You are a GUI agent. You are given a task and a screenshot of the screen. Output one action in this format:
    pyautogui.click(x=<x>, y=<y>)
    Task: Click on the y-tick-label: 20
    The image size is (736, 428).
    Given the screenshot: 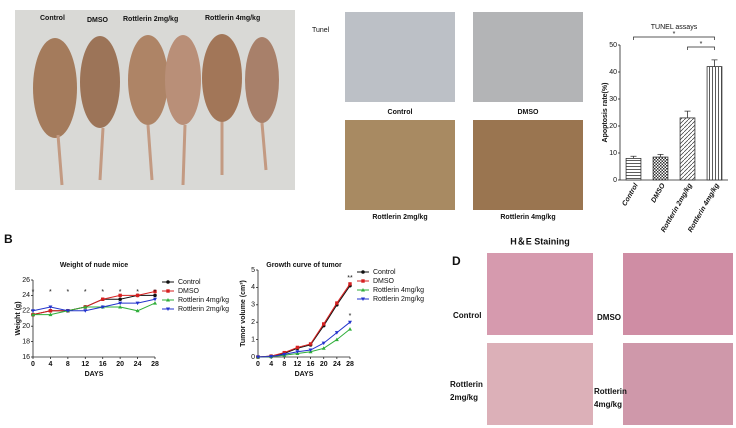 What is the action you would take?
    pyautogui.click(x=613, y=126)
    